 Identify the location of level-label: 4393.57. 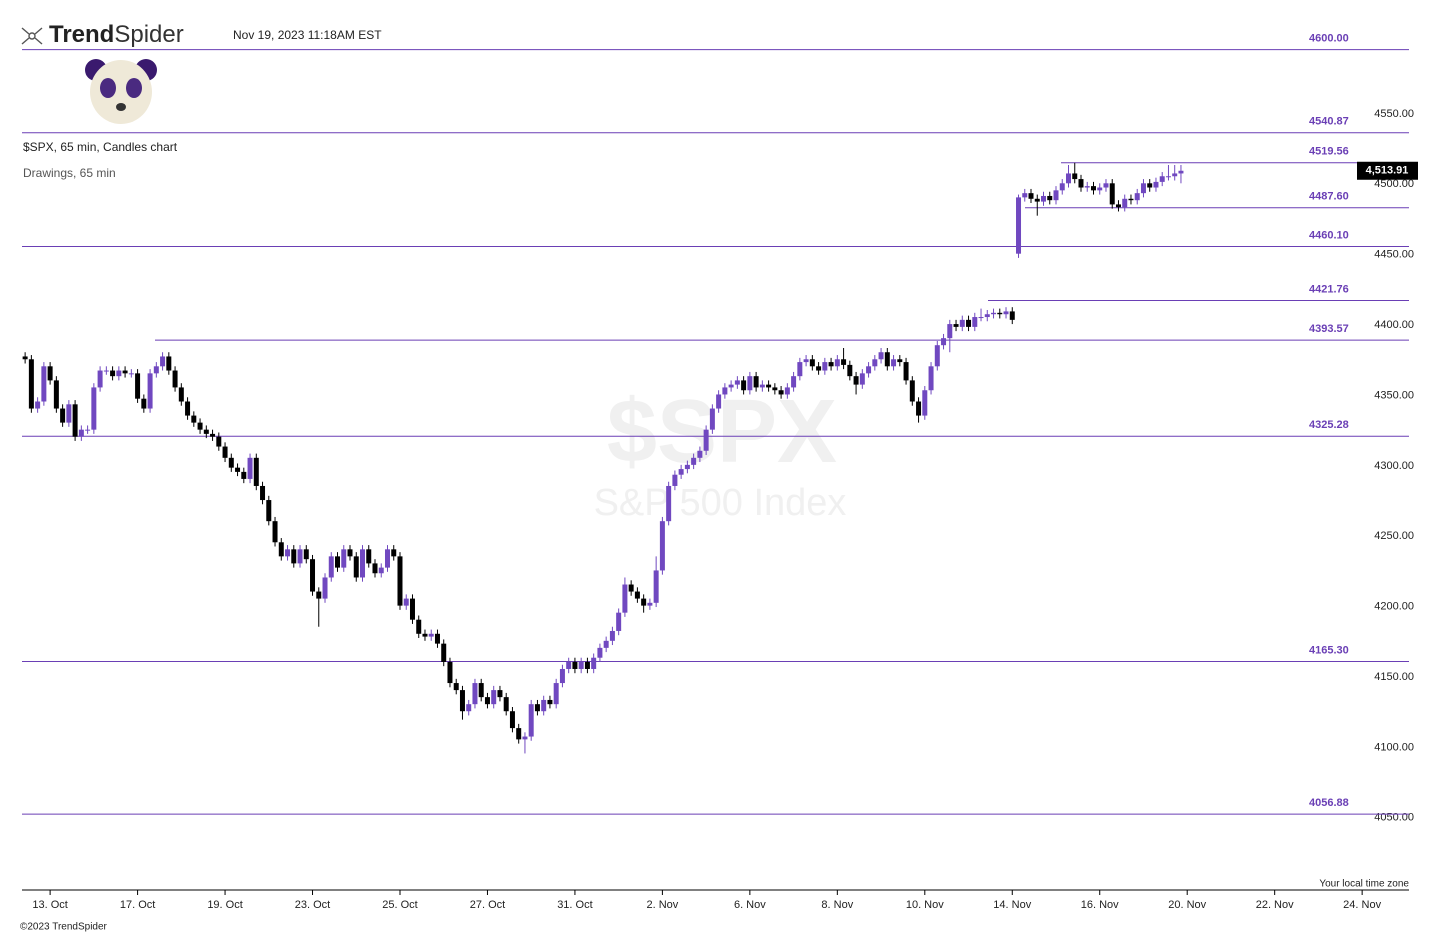
(1329, 329).